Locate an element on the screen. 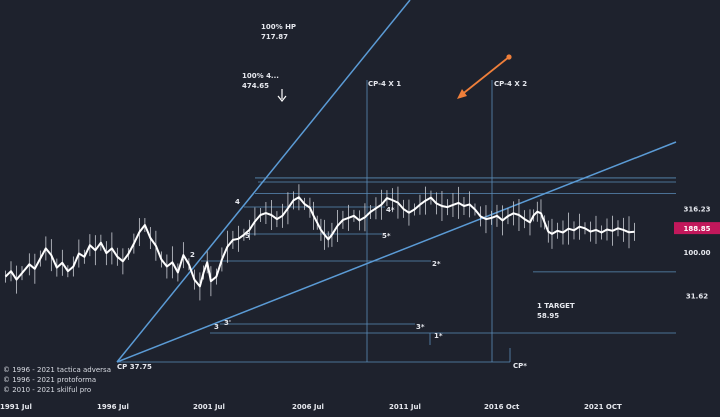 This screenshot has width=720, height=417. wave-2: 2 is located at coordinates (192, 255).